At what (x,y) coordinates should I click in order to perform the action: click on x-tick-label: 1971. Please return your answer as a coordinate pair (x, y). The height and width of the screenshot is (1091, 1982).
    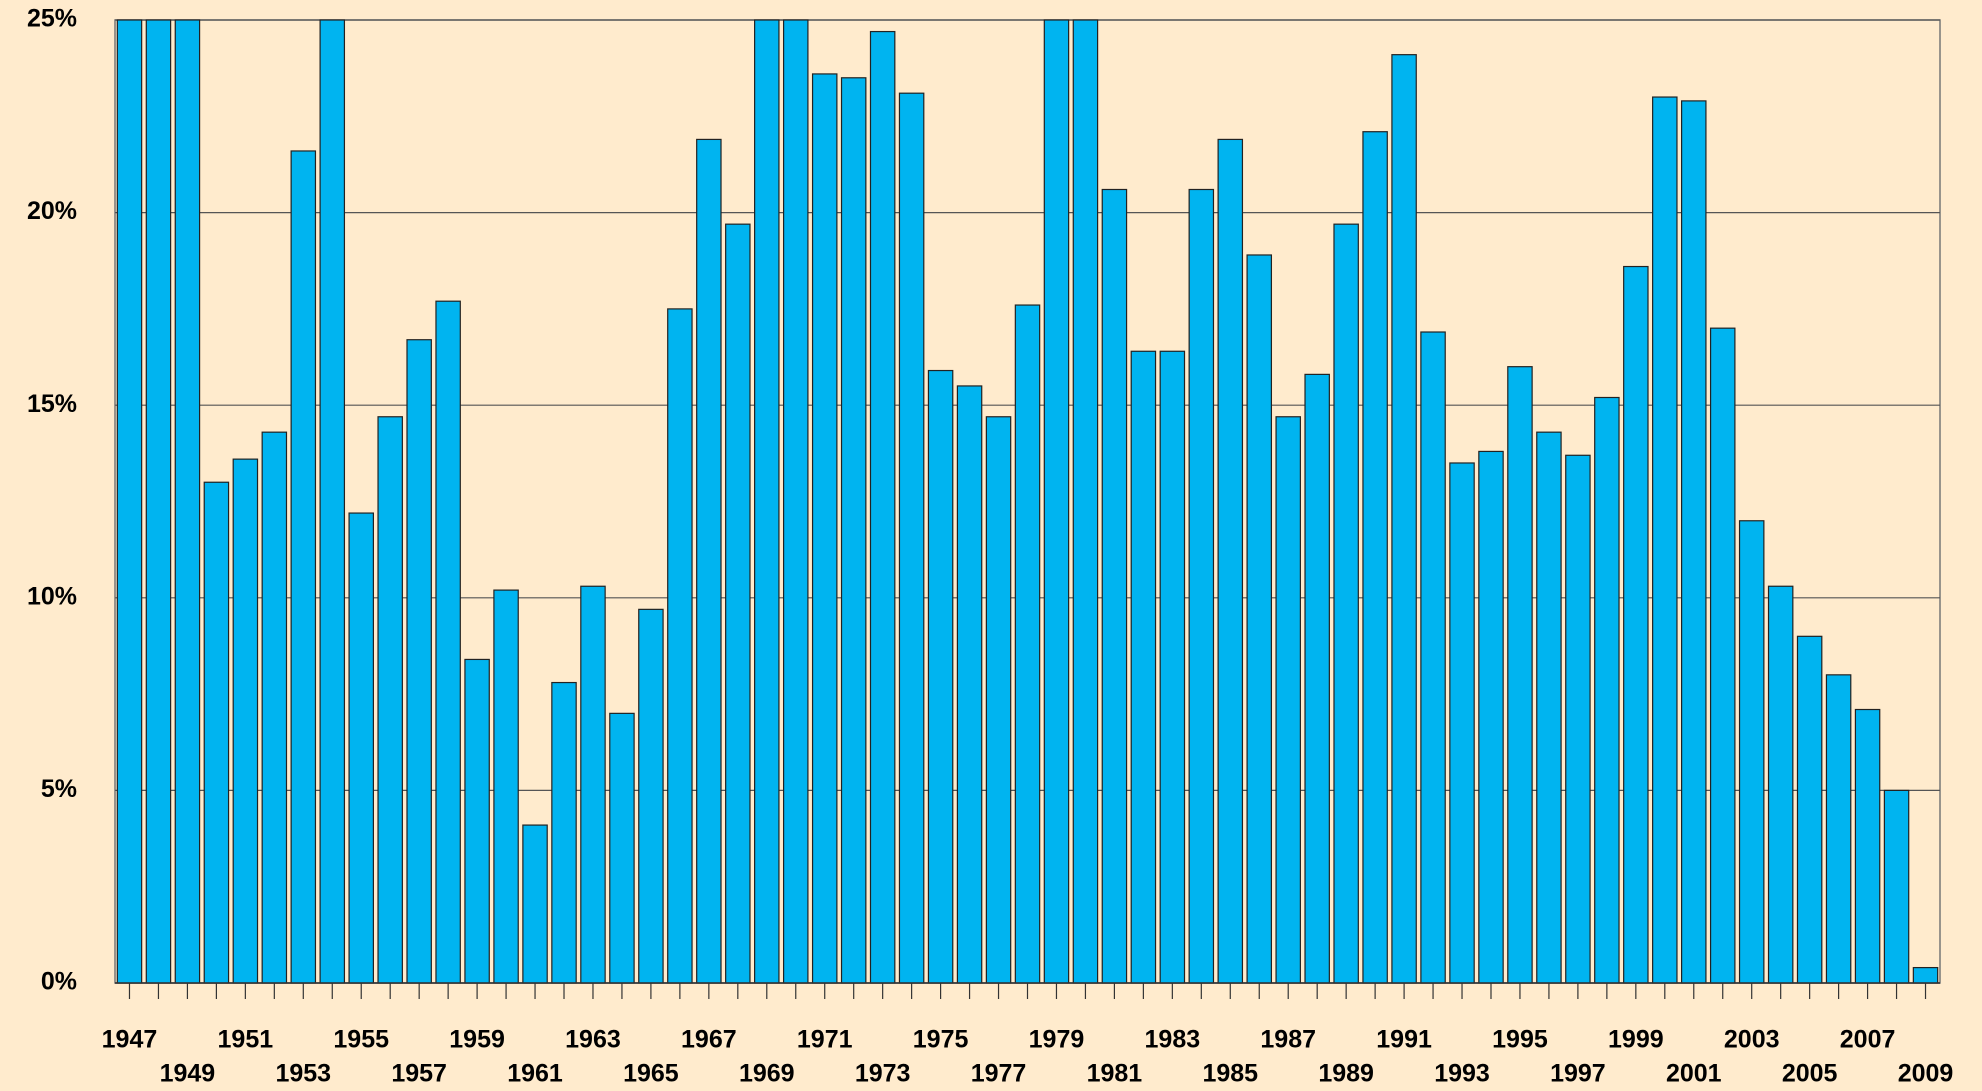
    Looking at the image, I should click on (825, 1040).